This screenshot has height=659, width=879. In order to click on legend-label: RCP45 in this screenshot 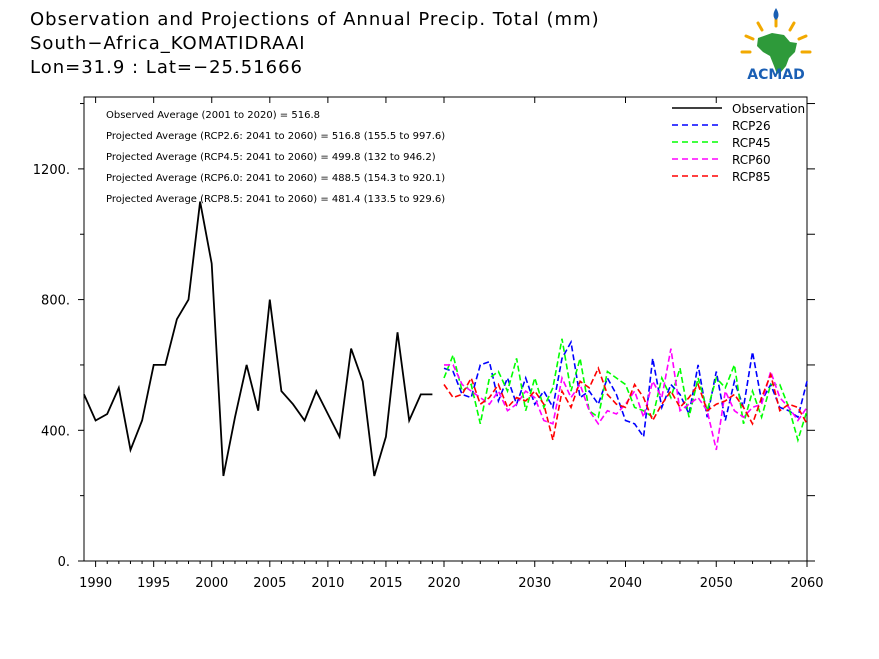, I will do `click(751, 143)`.